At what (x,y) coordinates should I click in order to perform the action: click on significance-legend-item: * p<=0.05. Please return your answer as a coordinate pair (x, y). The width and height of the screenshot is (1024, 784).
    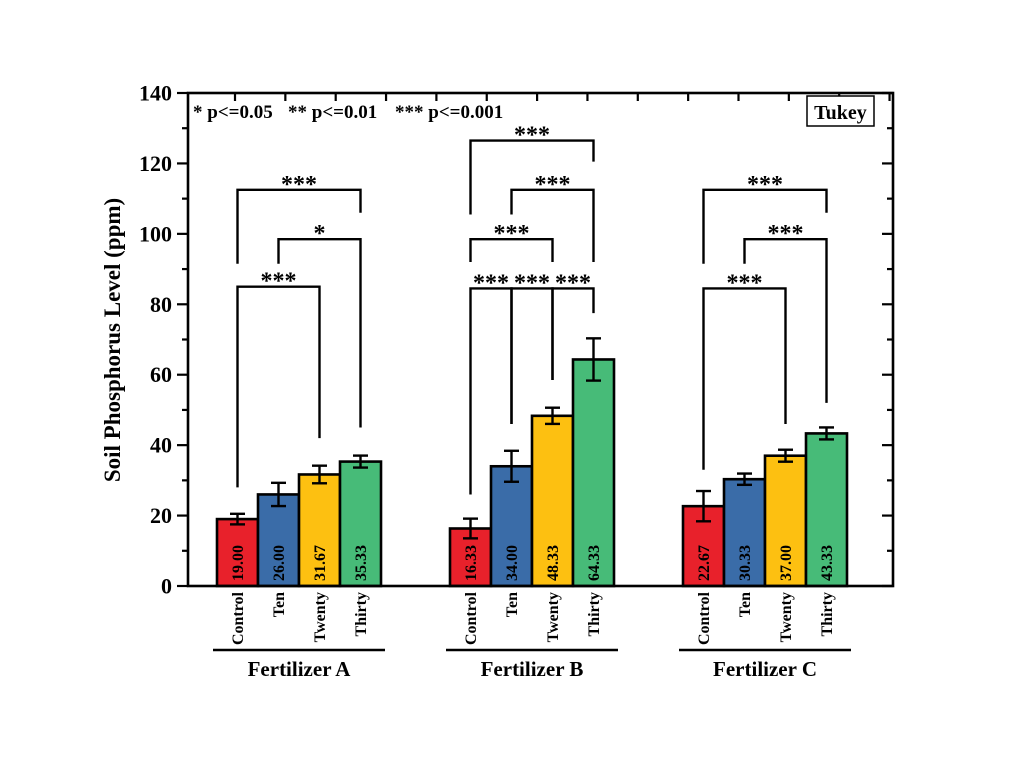
    Looking at the image, I should click on (233, 112).